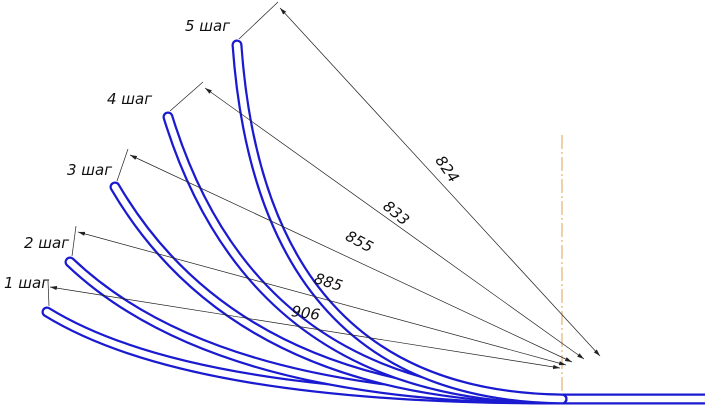 The height and width of the screenshot is (408, 705). Describe the element at coordinates (26, 283) in the screenshot. I see `step-label: 1 шаг` at that location.